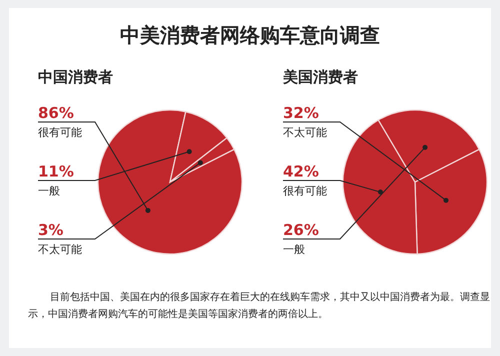 The image size is (500, 356). Describe the element at coordinates (301, 113) in the screenshot. I see `data-label: 32%` at that location.